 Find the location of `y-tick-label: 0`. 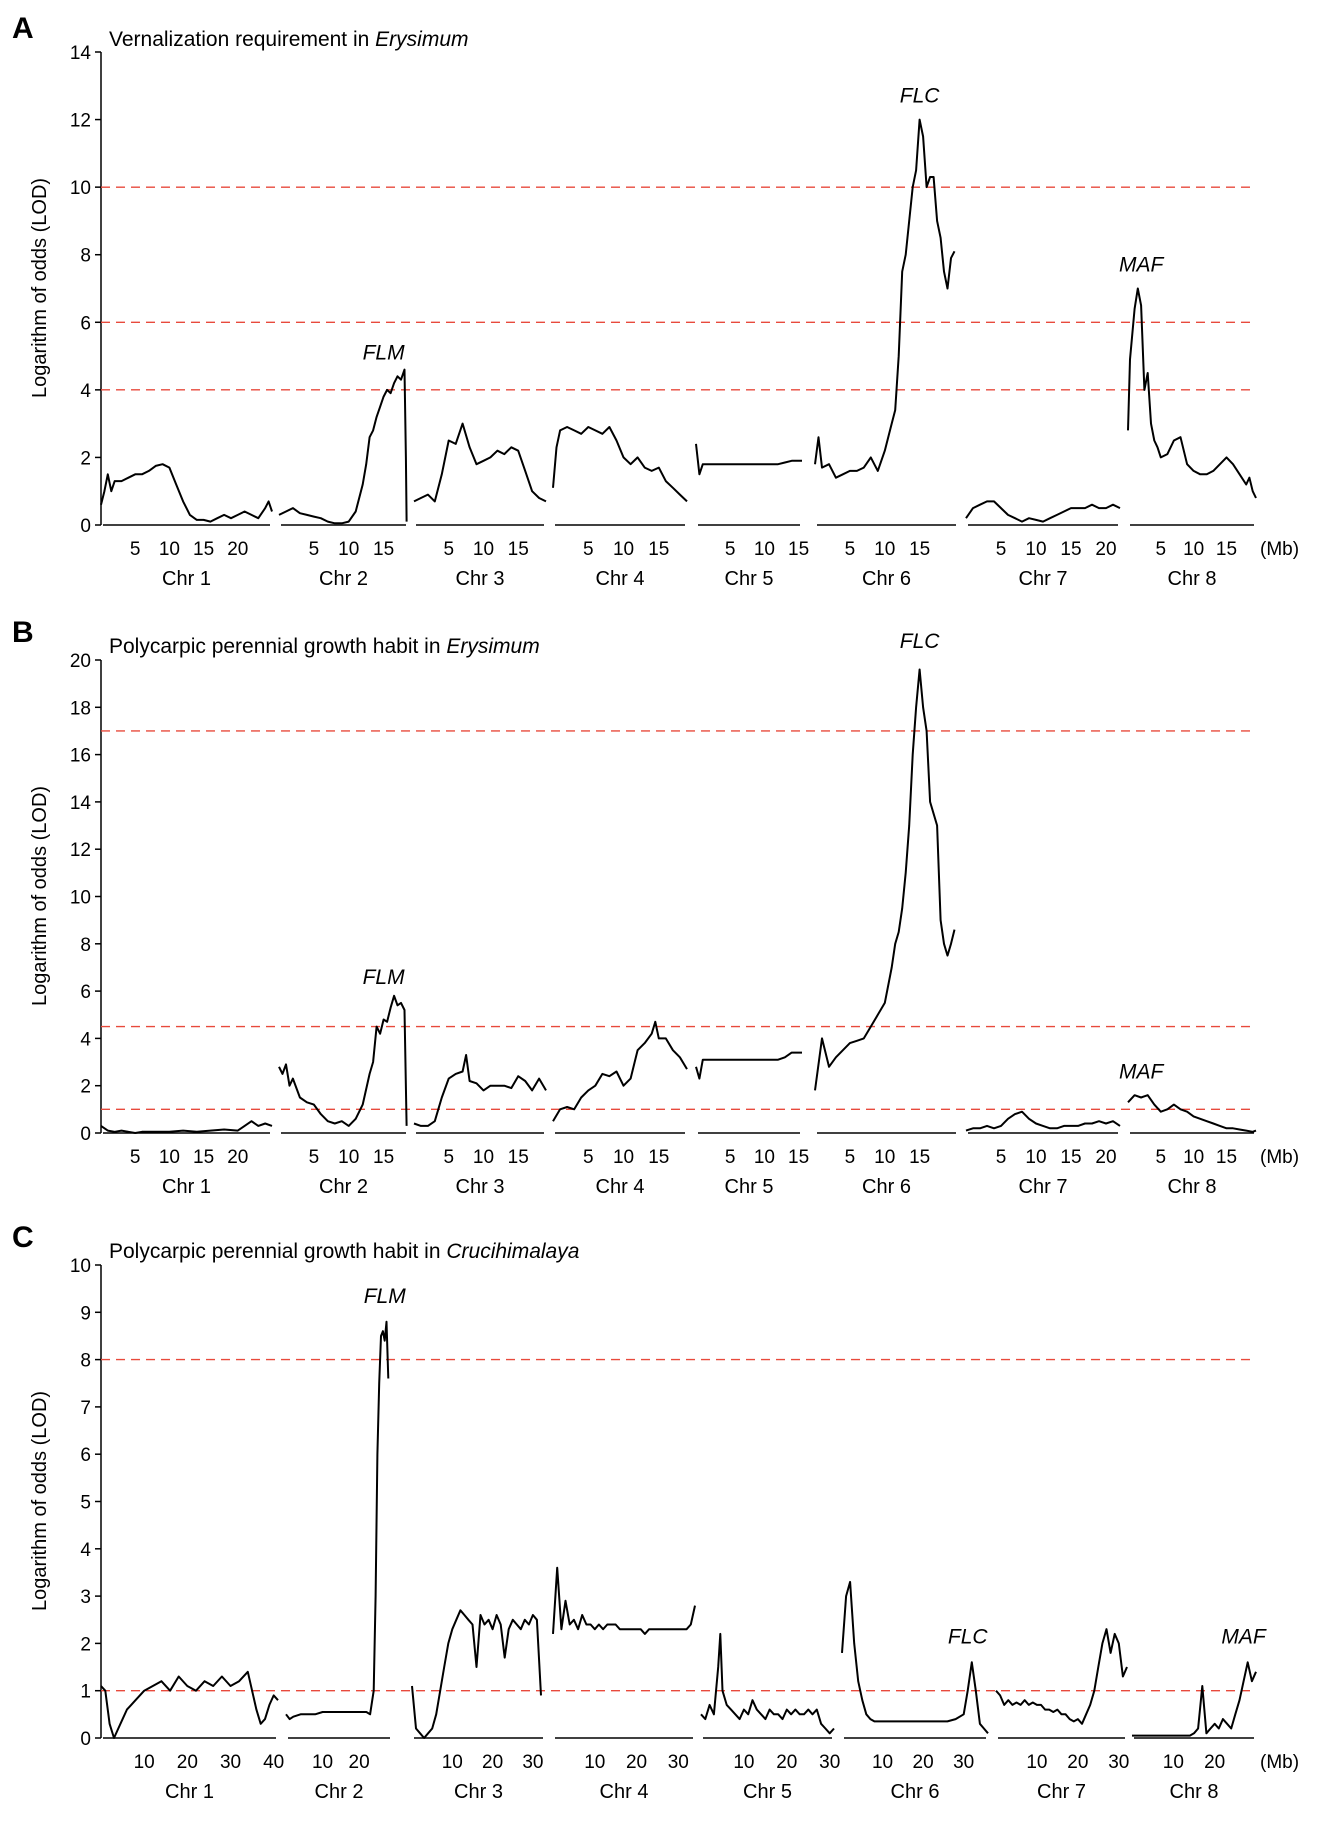

y-tick-label: 0 is located at coordinates (85, 526).